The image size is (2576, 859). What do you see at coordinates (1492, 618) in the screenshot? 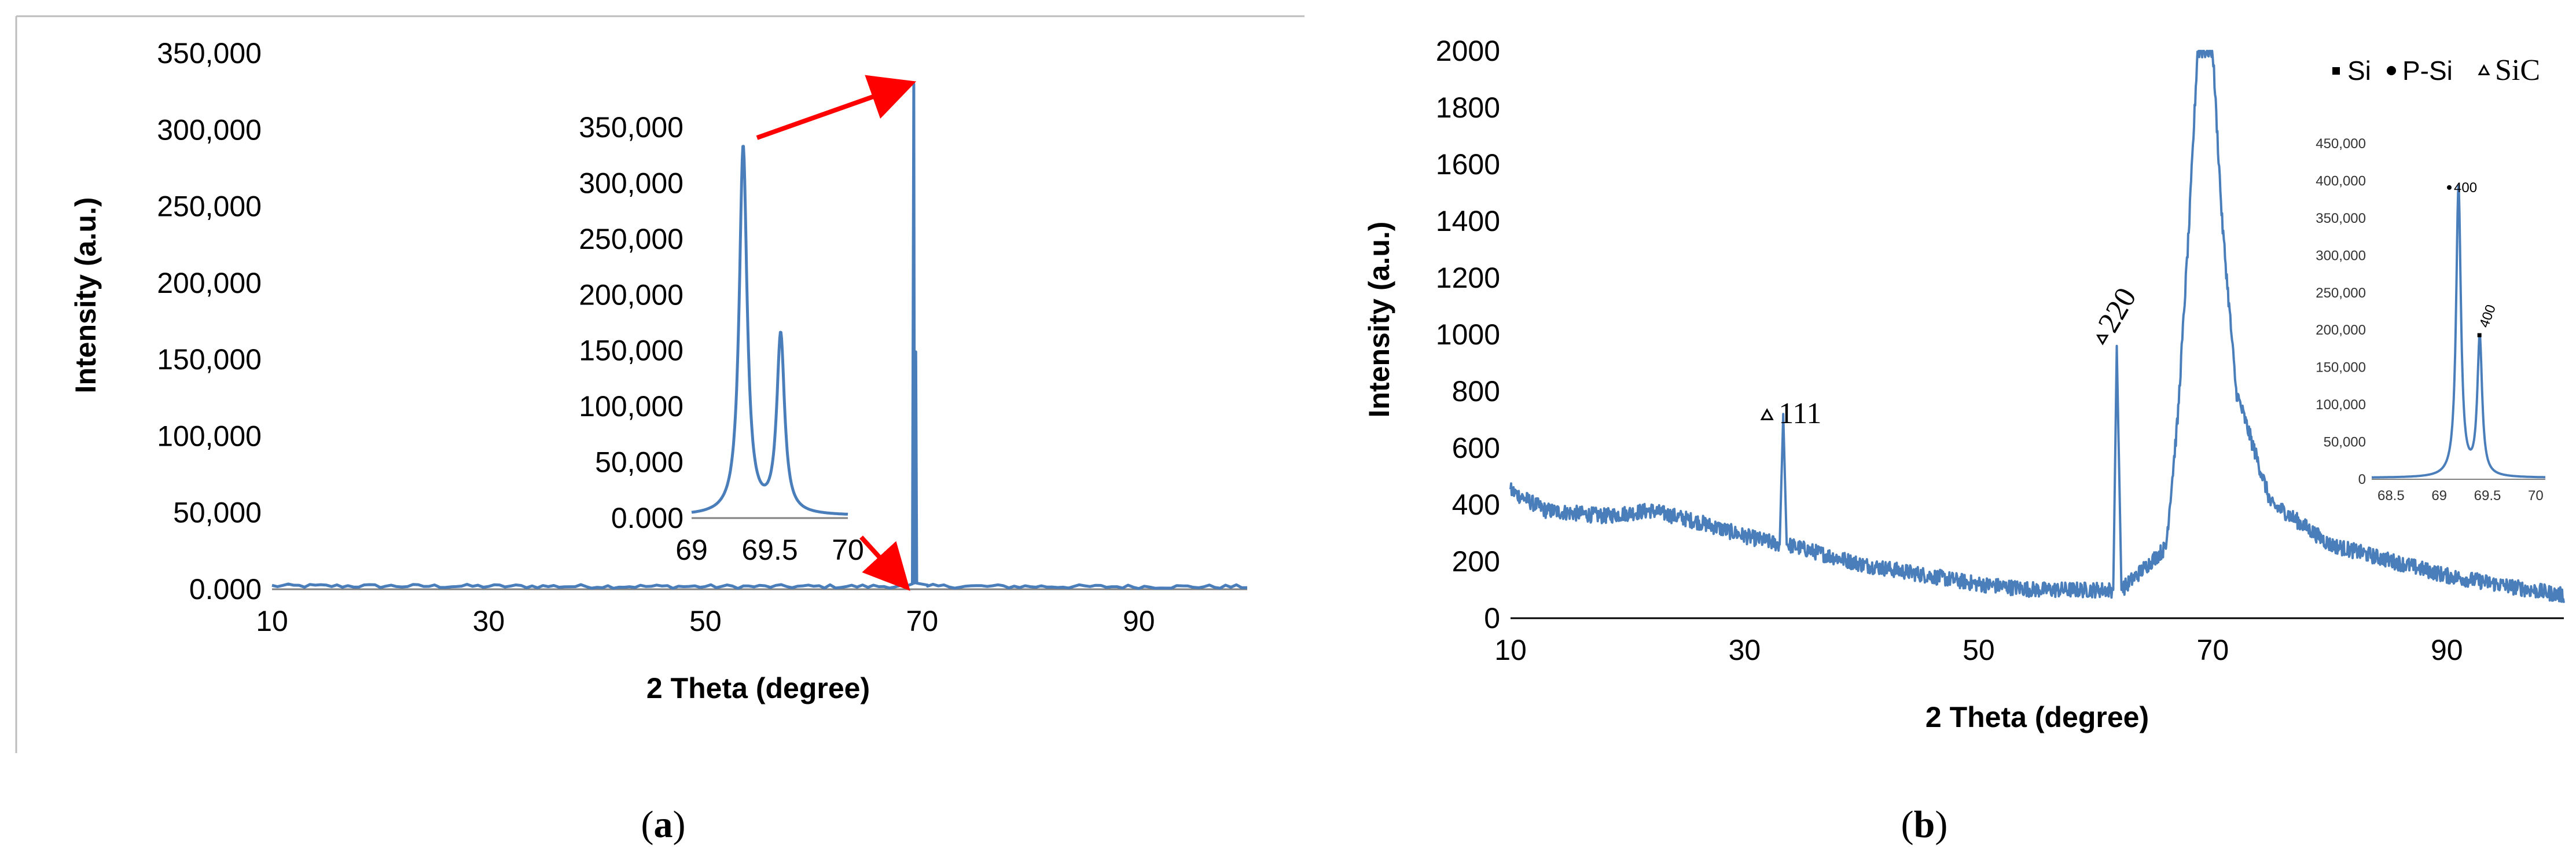
I see `panel-b-y-tick-label: 0` at bounding box center [1492, 618].